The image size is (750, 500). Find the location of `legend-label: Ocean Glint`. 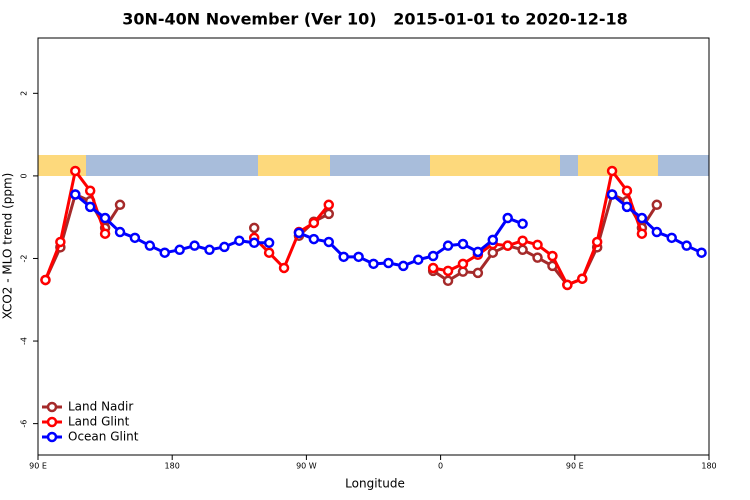

legend-label: Ocean Glint is located at coordinates (103, 437).